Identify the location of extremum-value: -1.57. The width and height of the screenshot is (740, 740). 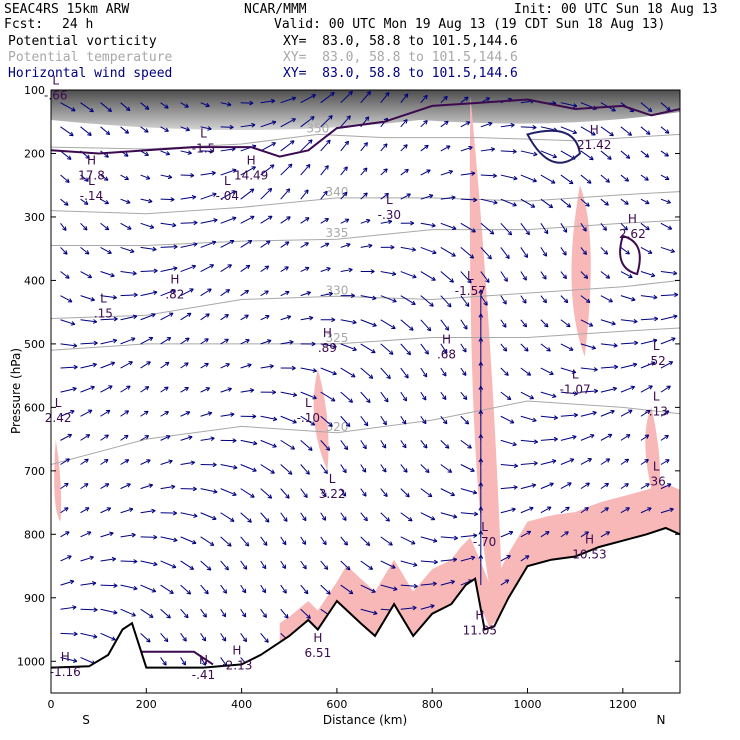
(470, 291).